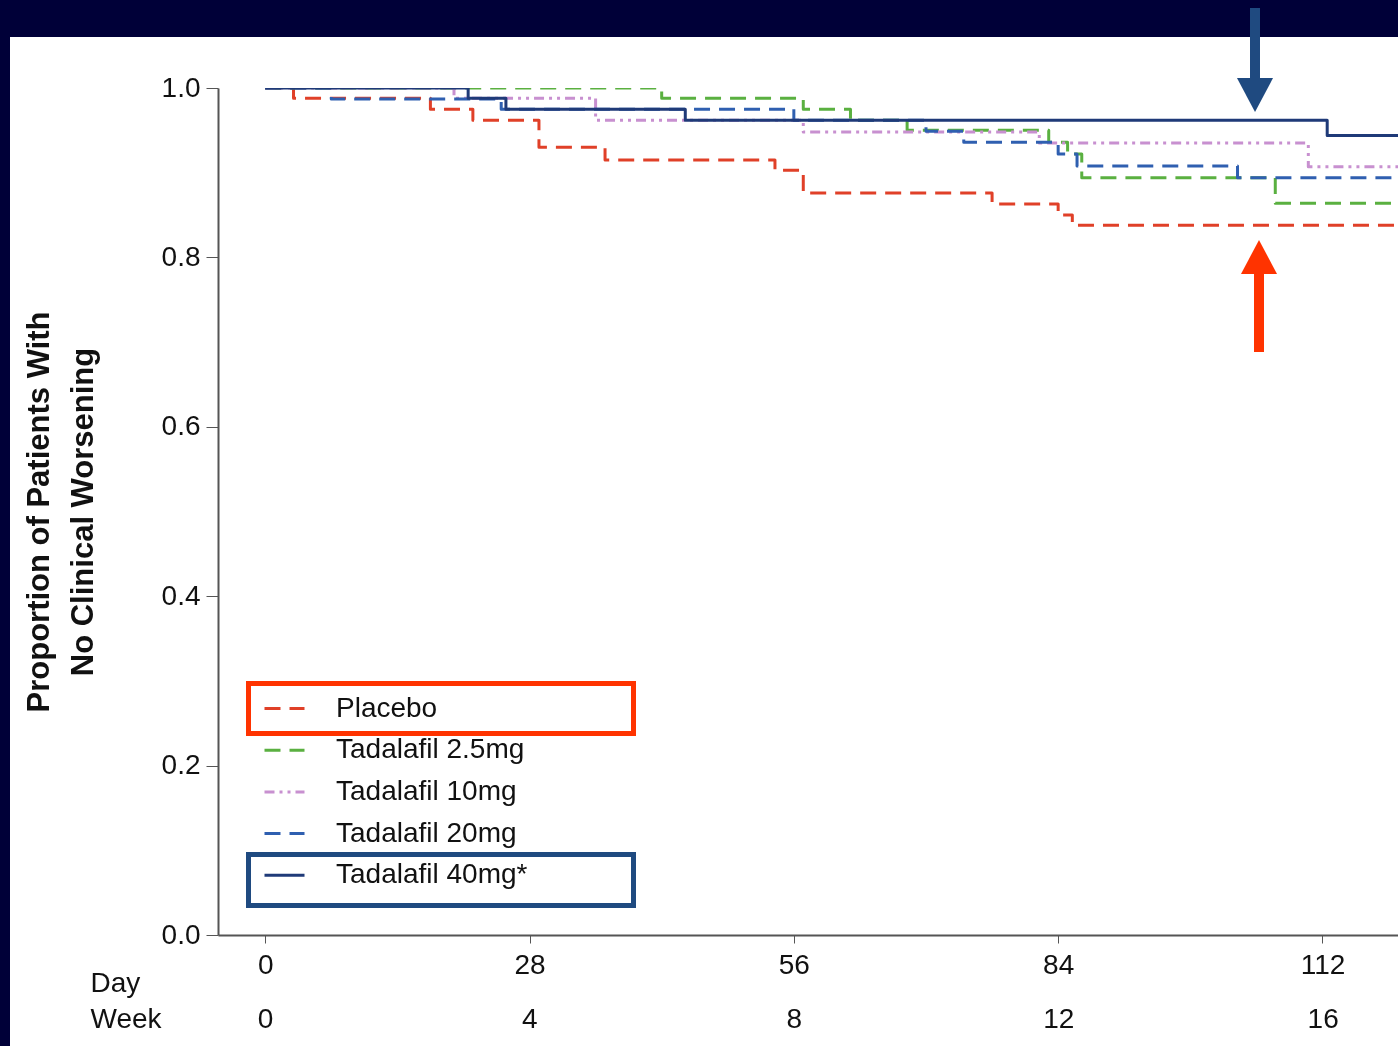 This screenshot has width=1398, height=1046. Describe the element at coordinates (181, 934) in the screenshot. I see `y-tick-label: 0.0` at that location.